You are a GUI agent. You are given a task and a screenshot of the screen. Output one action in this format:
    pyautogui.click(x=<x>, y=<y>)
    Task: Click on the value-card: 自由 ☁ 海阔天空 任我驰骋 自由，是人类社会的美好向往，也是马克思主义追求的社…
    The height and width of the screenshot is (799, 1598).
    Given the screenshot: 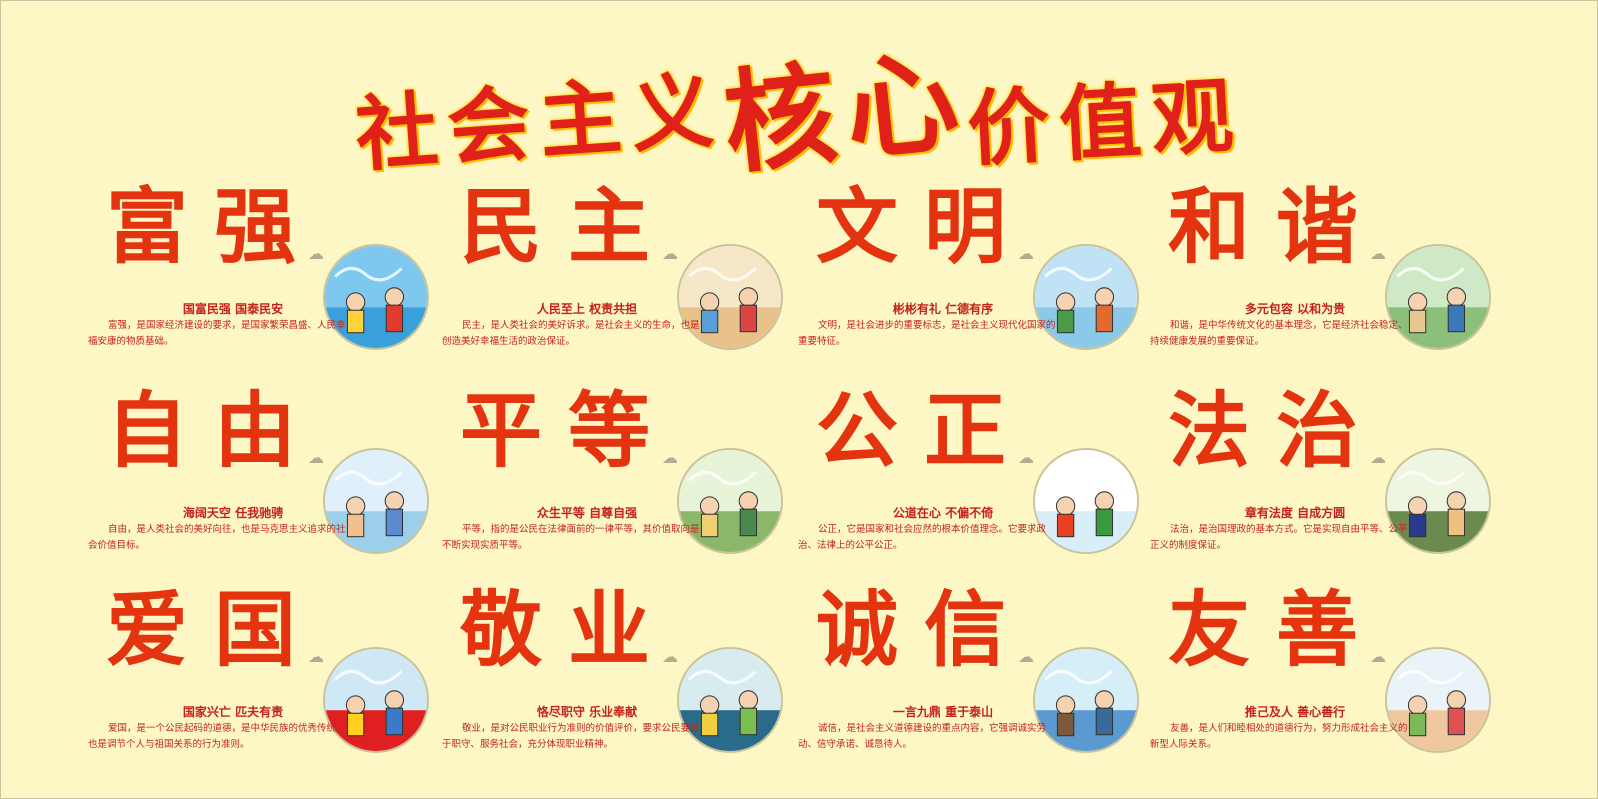 What is the action you would take?
    pyautogui.click(x=268, y=486)
    